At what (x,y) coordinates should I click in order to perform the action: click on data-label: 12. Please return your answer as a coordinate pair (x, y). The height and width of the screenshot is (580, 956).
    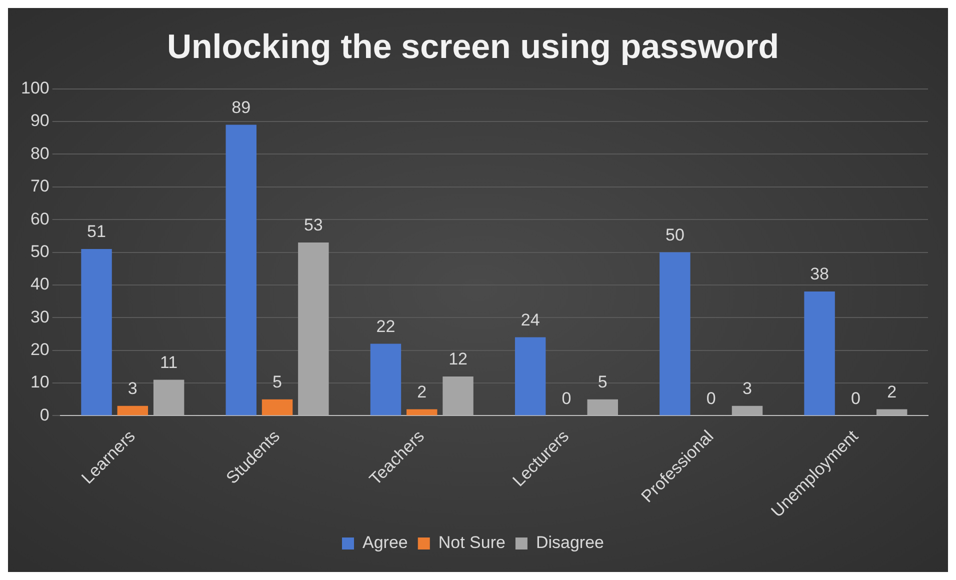
    Looking at the image, I should click on (458, 359).